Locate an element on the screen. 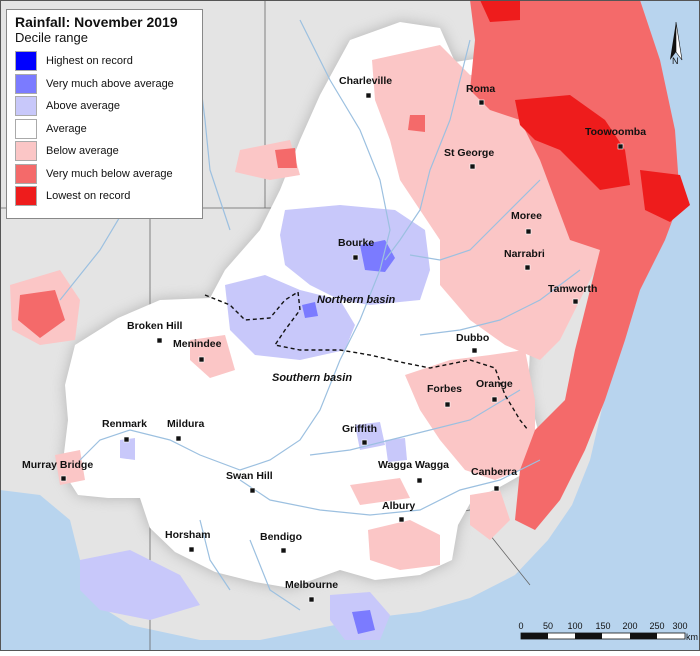 The image size is (700, 656). north-arrow: N is located at coordinates (676, 43).